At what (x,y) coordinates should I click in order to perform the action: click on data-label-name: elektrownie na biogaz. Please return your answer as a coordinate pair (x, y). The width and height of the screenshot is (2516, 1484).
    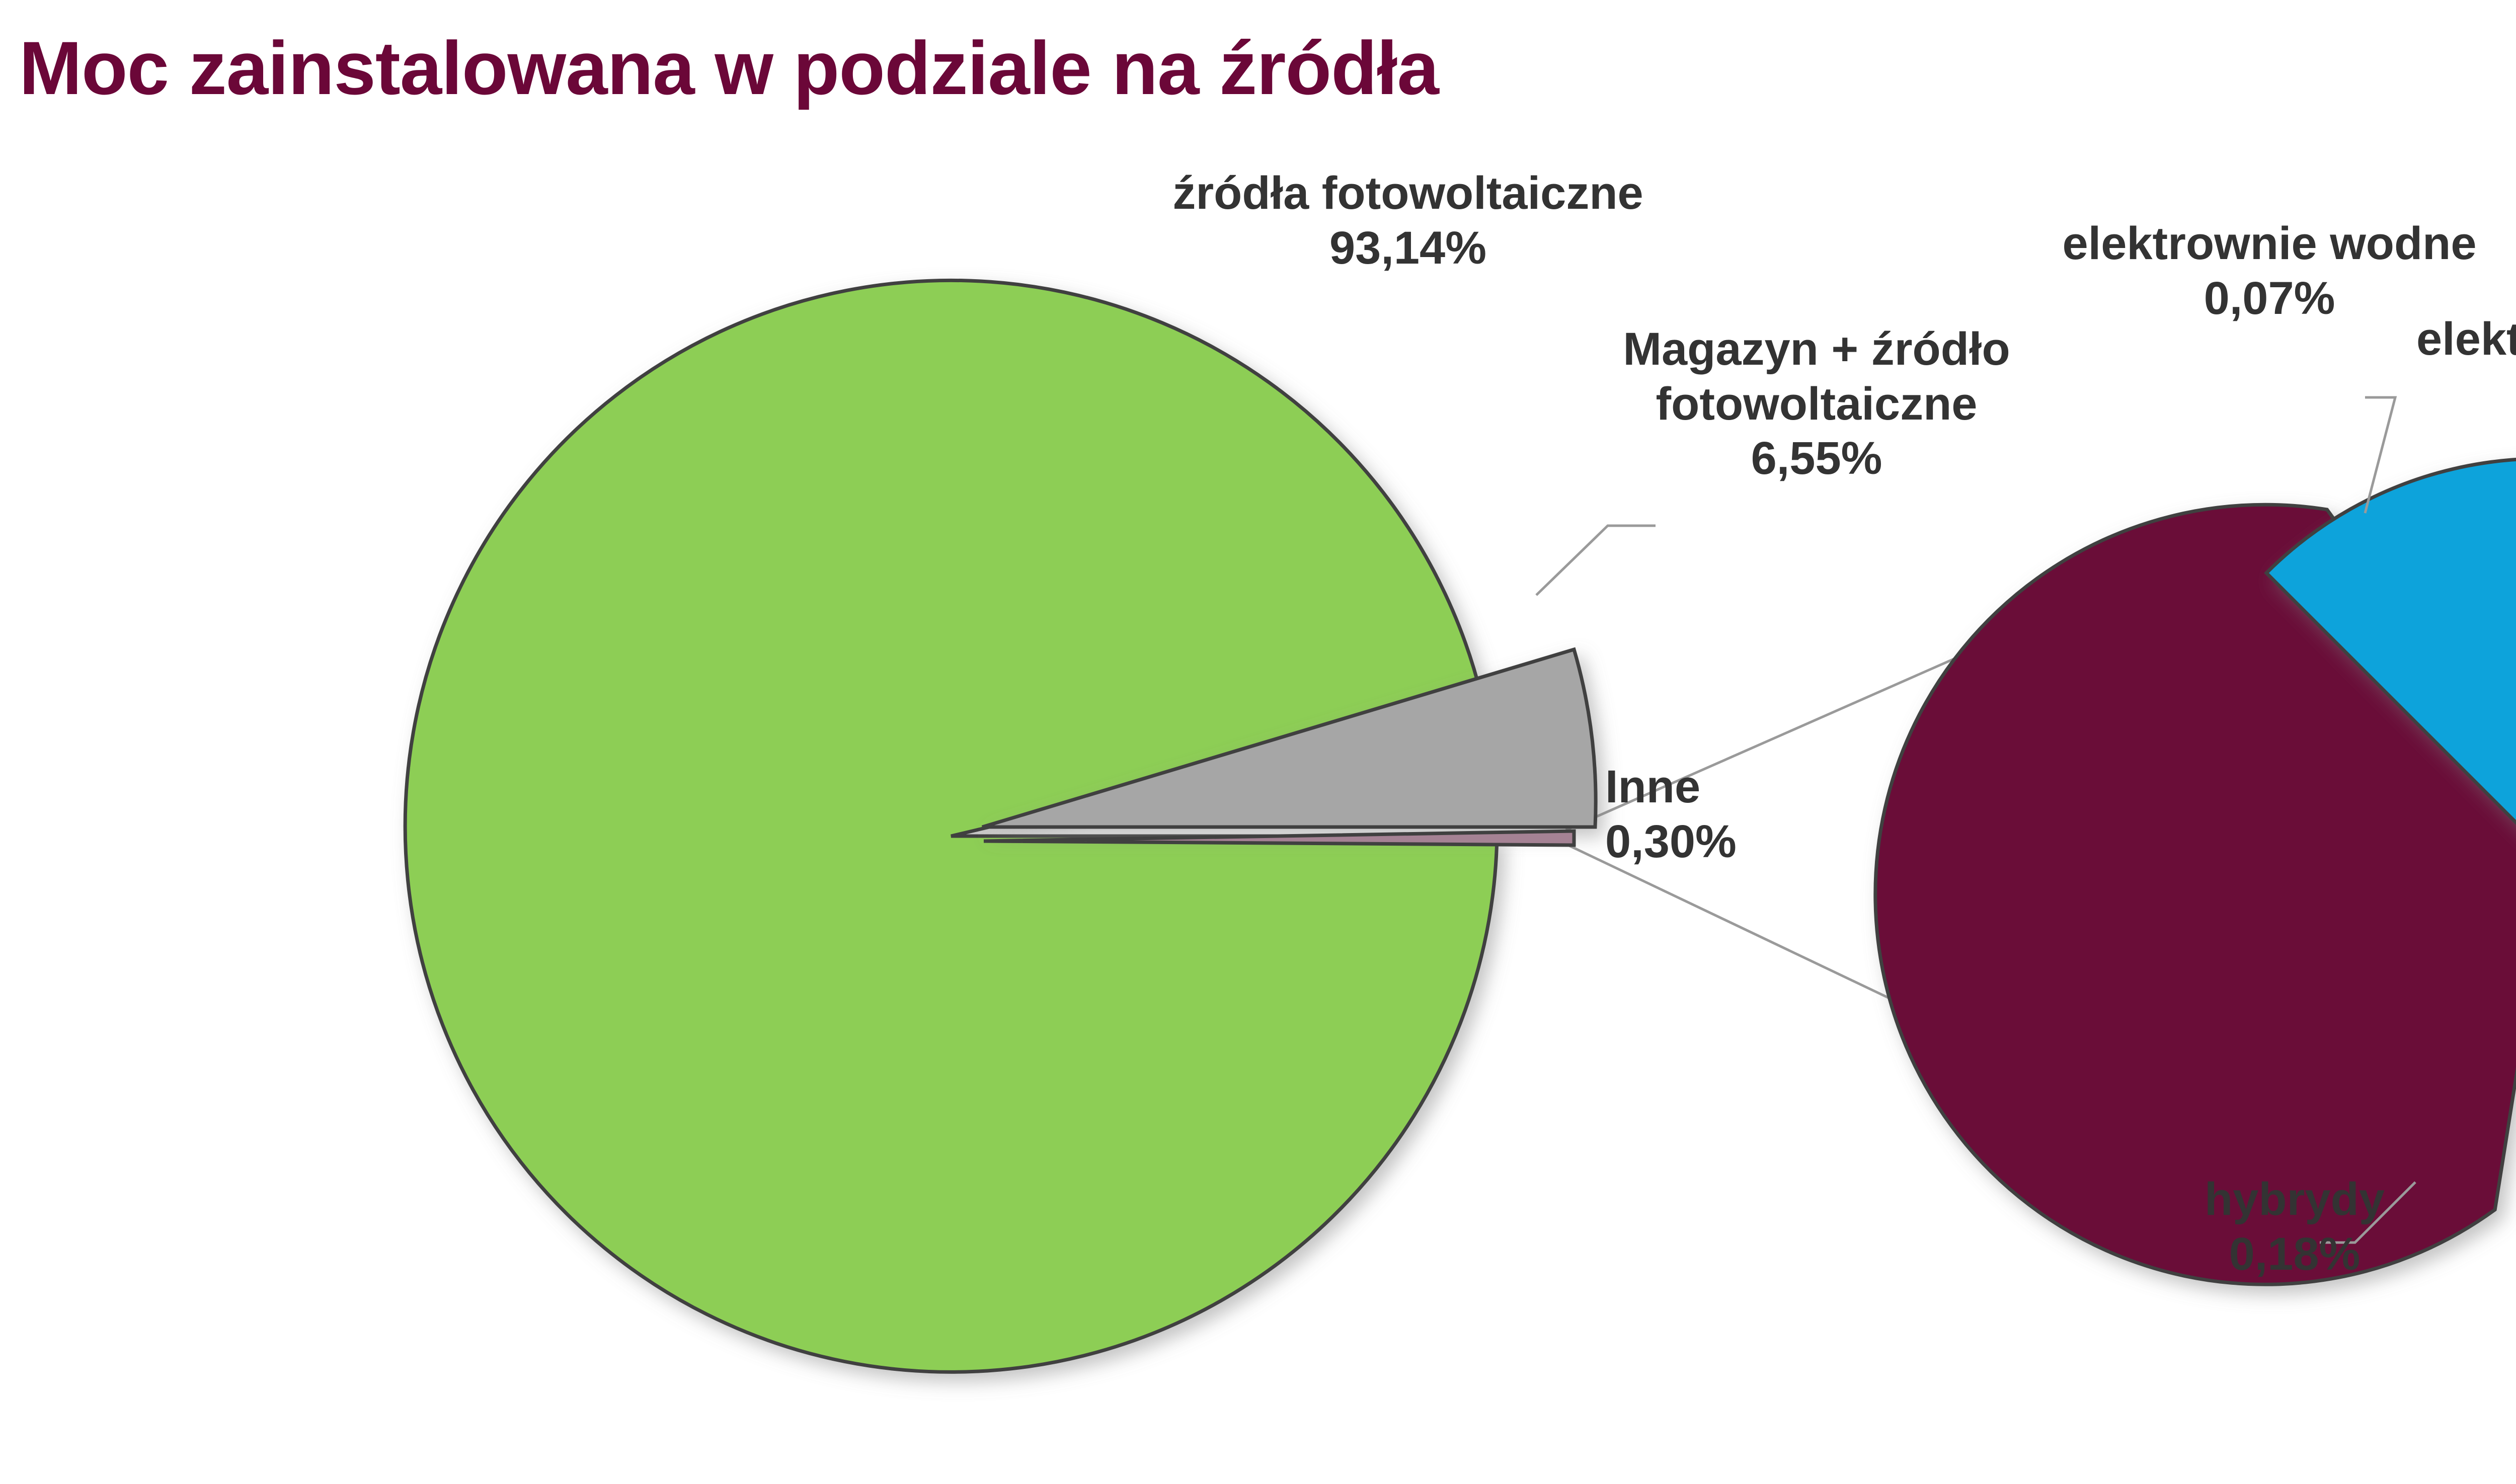
    Looking at the image, I should click on (2466, 339).